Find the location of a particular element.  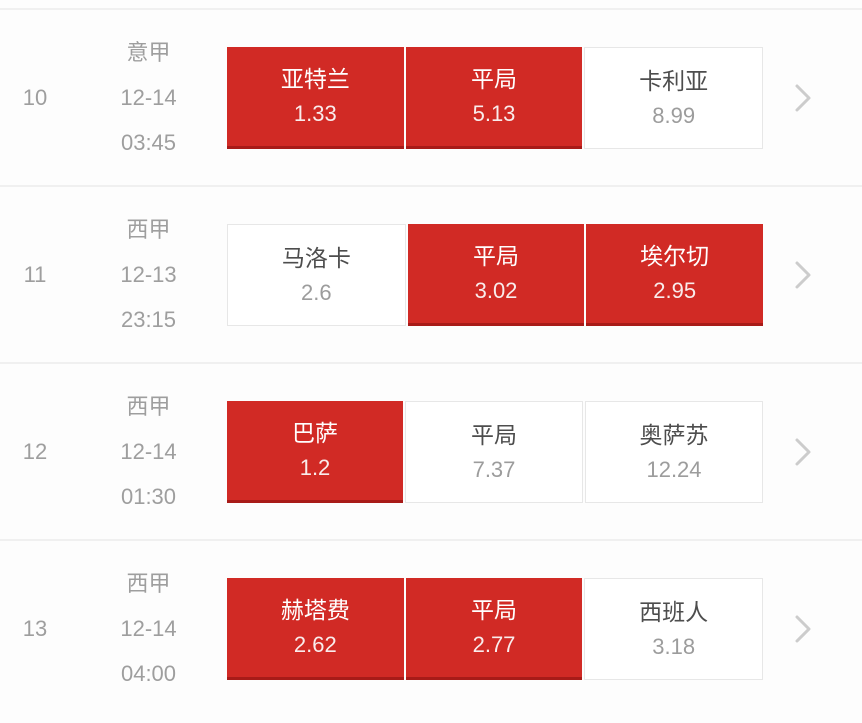

odds-value: 1.33 is located at coordinates (315, 113).